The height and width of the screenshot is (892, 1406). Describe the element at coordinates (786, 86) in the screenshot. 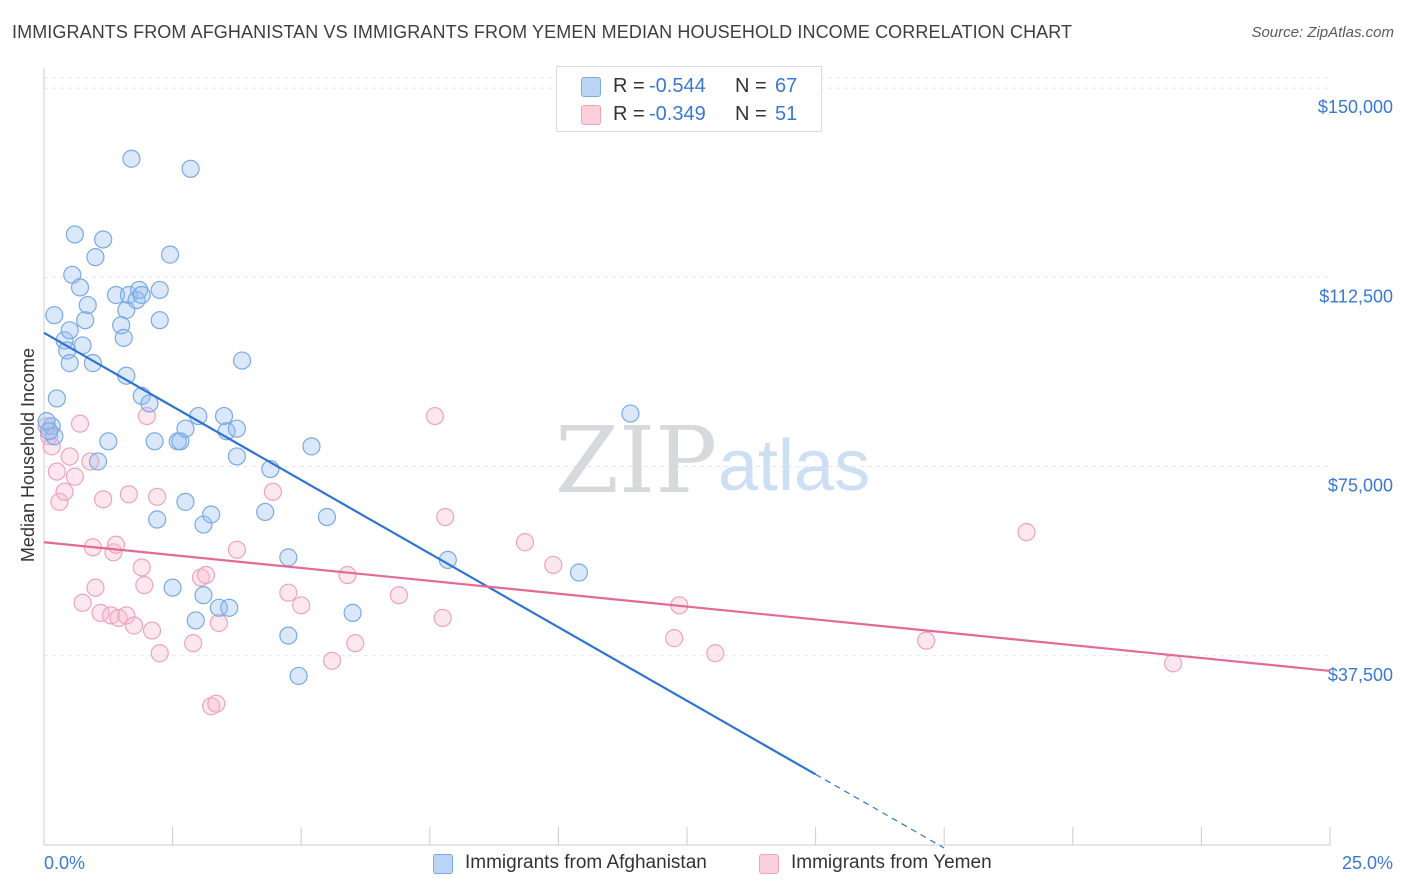

I see `legend-n-value: 67` at that location.